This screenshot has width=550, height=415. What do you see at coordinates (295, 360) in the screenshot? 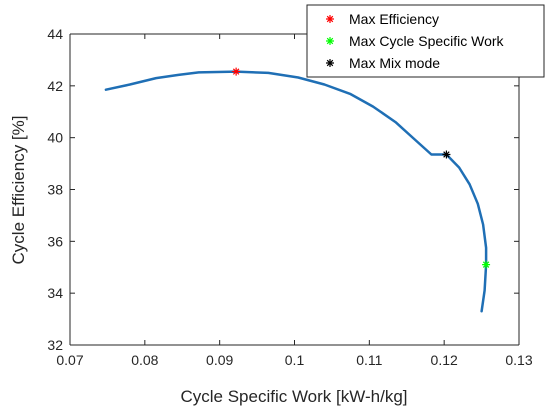
I see `x-tick-label: 0.1` at bounding box center [295, 360].